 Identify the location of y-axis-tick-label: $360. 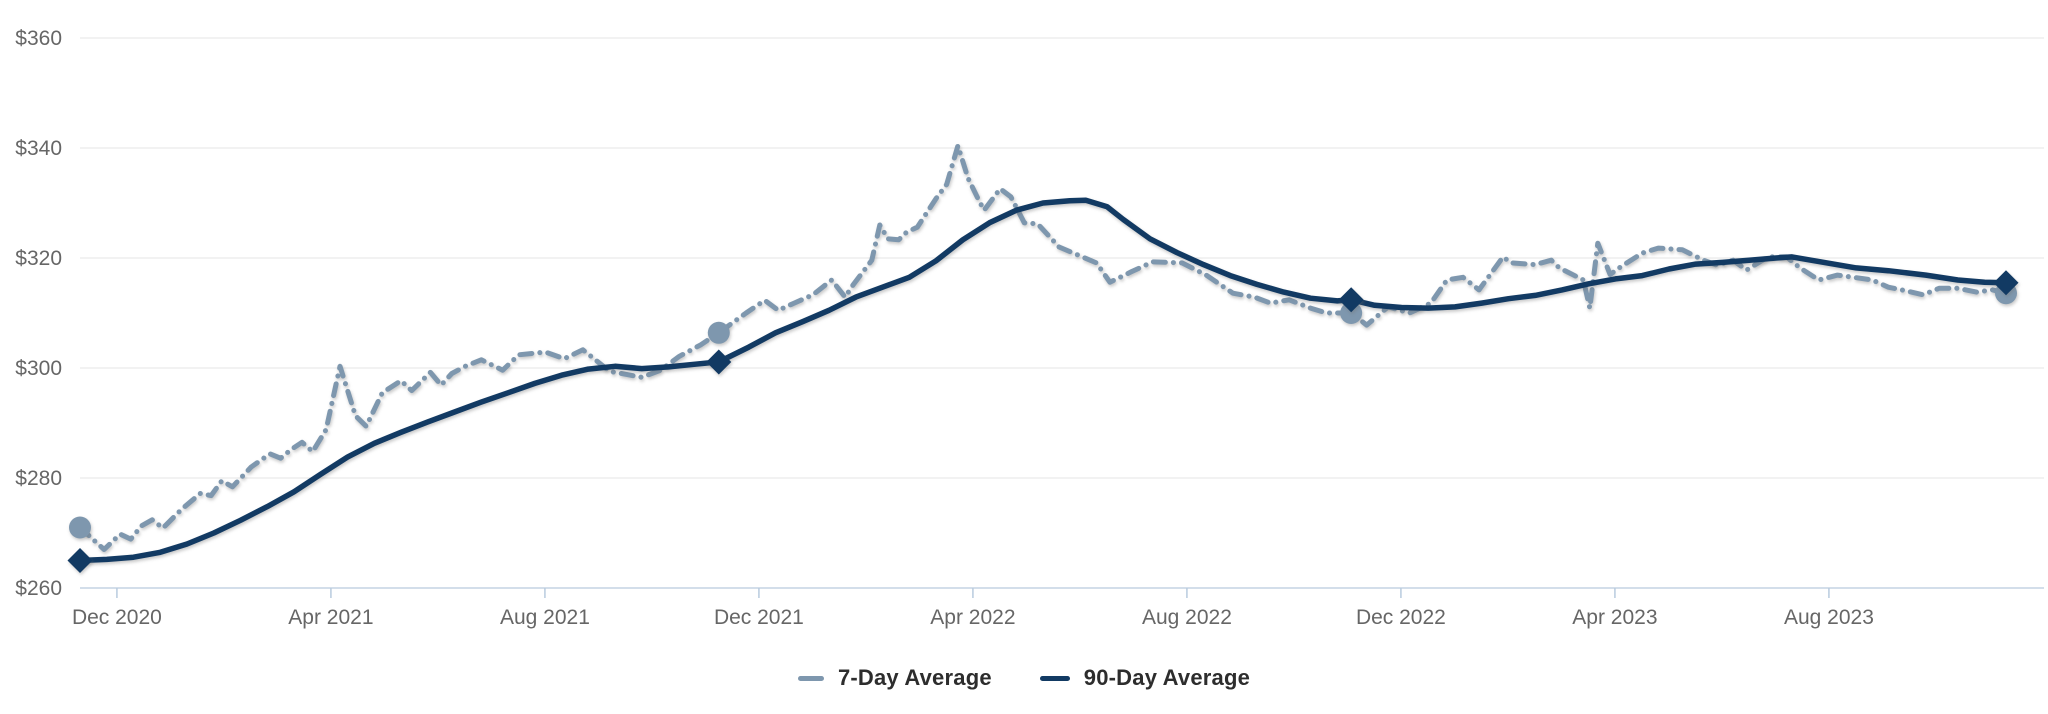
(38, 38).